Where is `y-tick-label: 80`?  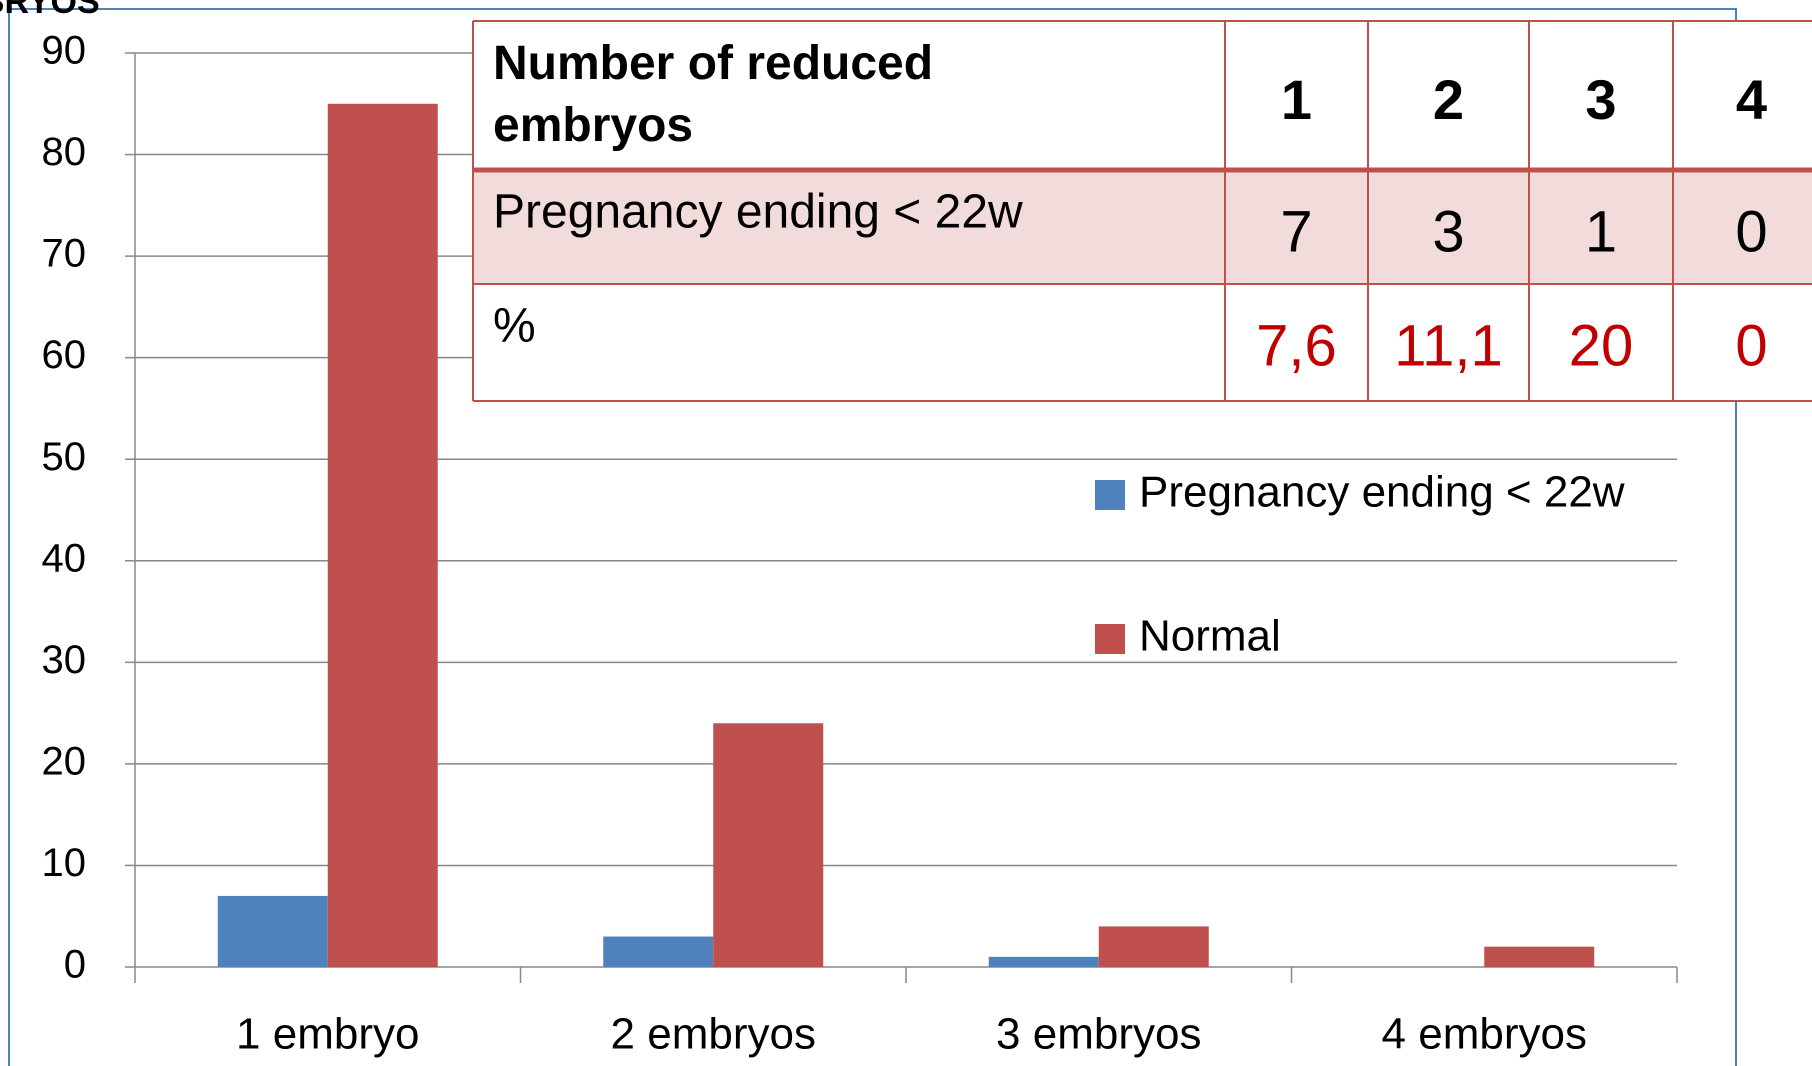 y-tick-label: 80 is located at coordinates (64, 152).